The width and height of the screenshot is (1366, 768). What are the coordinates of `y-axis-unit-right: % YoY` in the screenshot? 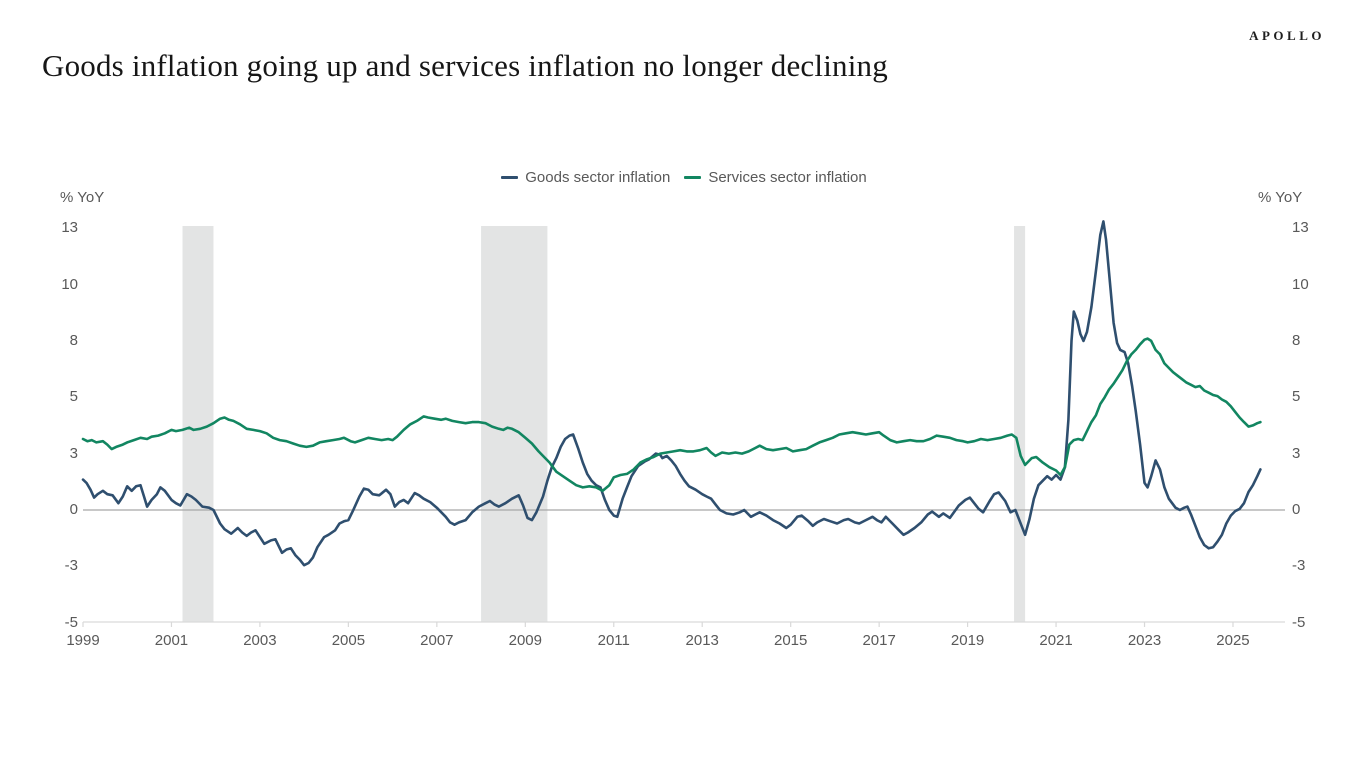 It's located at (1280, 197).